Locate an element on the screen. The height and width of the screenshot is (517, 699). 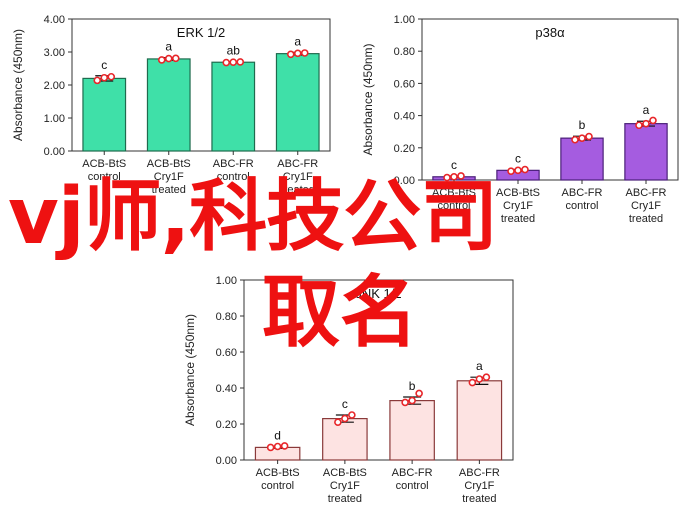
chart-title: JNK 1/2 is located at coordinates (378, 293).